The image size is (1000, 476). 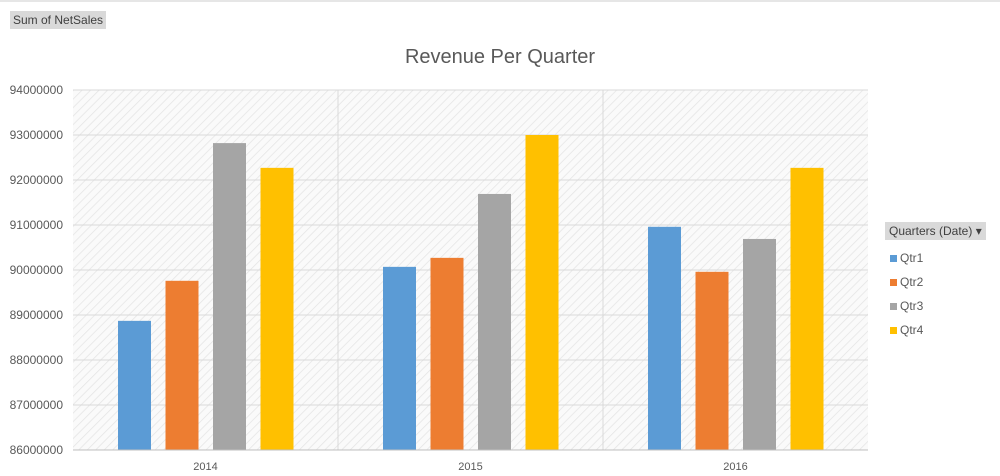 I want to click on y-tick-label: 92000000, so click(x=37, y=180).